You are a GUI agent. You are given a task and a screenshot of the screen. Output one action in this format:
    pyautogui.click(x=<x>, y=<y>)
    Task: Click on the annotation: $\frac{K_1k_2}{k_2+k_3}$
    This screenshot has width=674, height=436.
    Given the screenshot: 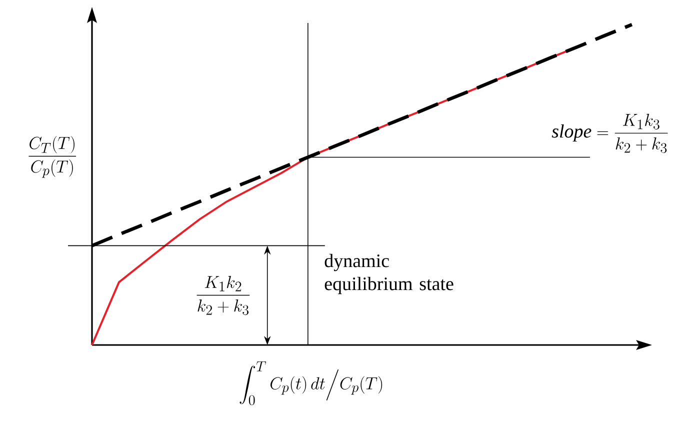 What is the action you would take?
    pyautogui.click(x=223, y=296)
    